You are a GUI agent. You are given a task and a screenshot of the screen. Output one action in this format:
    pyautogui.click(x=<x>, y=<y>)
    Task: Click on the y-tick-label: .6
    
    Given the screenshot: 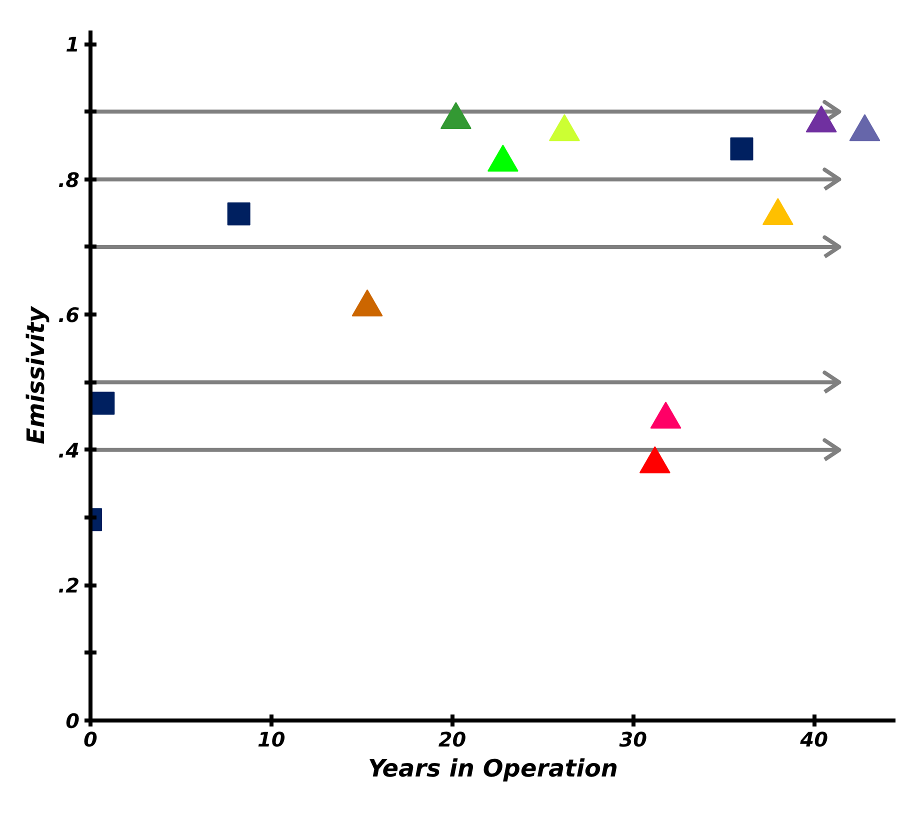 What is the action you would take?
    pyautogui.click(x=69, y=315)
    